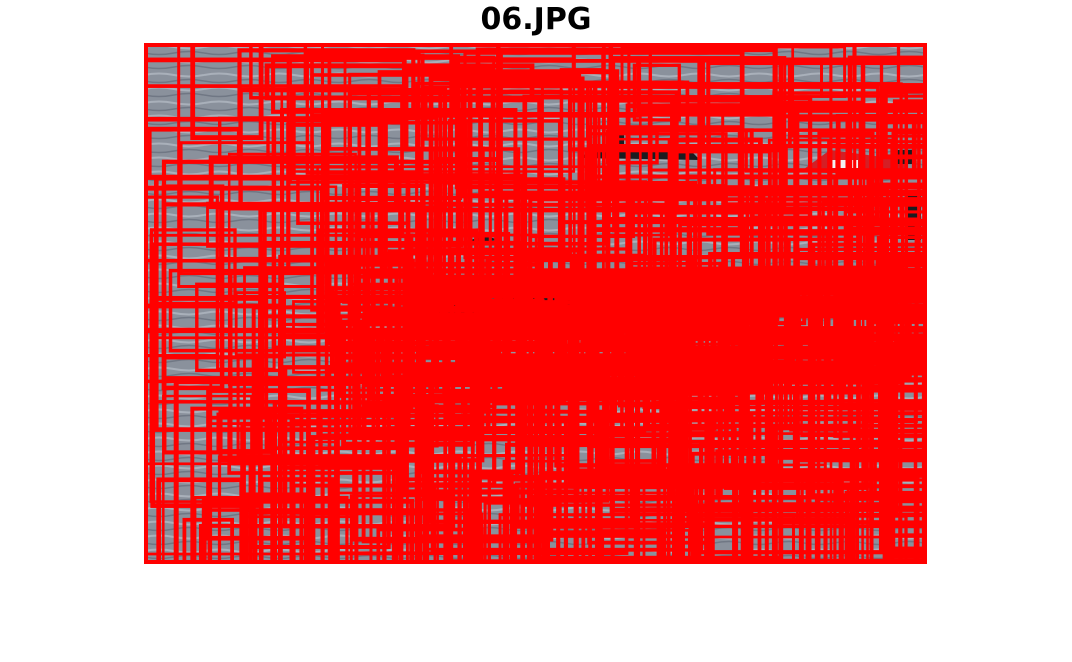  I want to click on figure-title: 06.JPG, so click(536, 19).